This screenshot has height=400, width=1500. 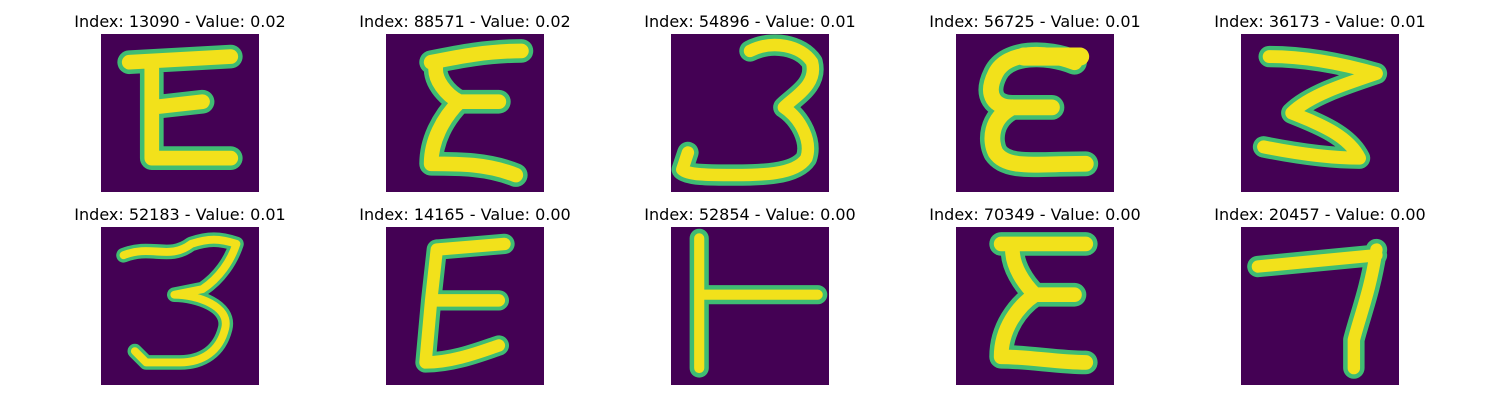 I want to click on digit-panel: Index: 52854 - Value: 0.00, so click(x=750, y=296).